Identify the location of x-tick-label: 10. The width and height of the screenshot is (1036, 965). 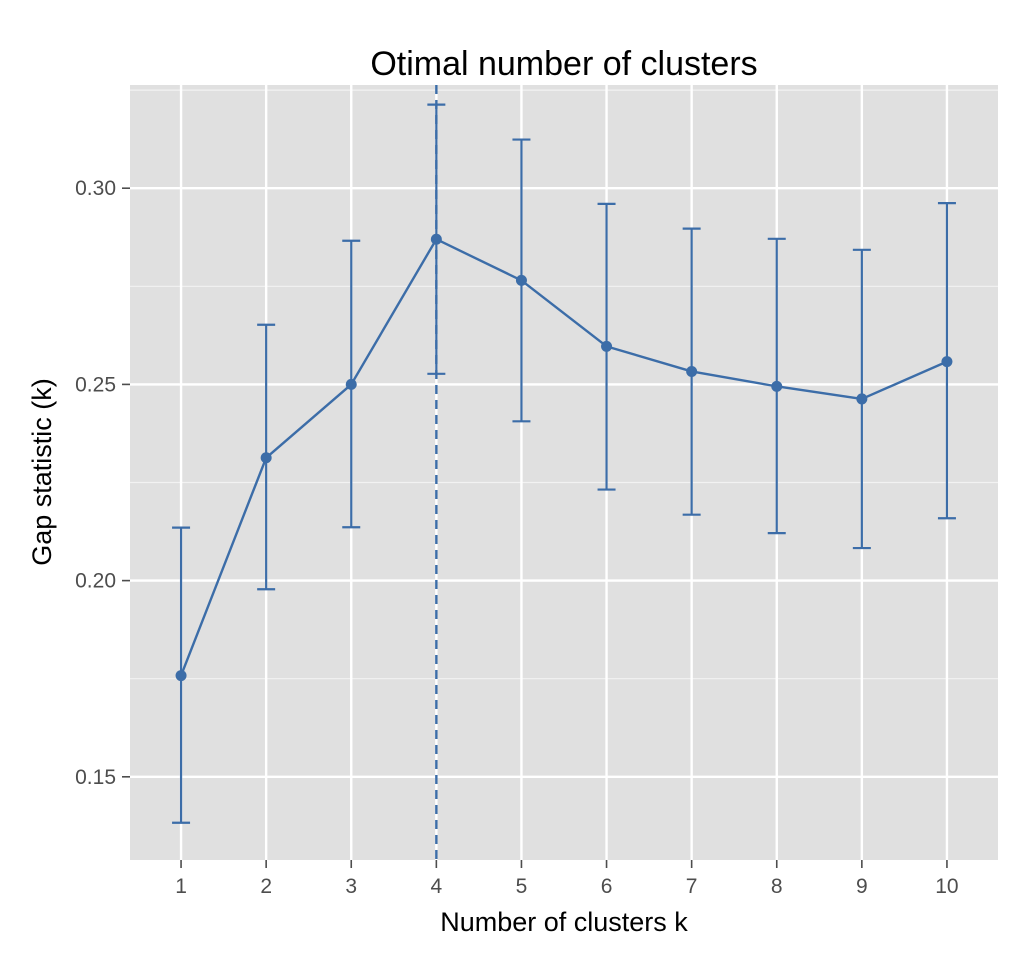
(946, 886).